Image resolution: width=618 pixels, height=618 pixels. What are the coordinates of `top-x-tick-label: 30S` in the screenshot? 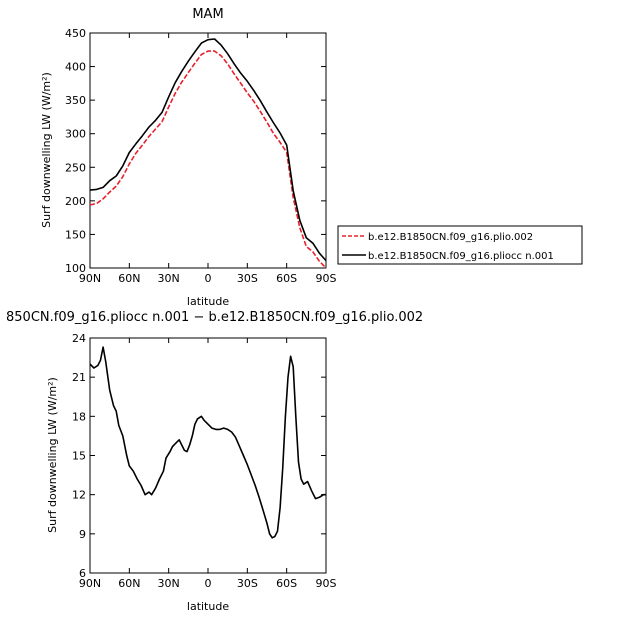 It's located at (247, 278).